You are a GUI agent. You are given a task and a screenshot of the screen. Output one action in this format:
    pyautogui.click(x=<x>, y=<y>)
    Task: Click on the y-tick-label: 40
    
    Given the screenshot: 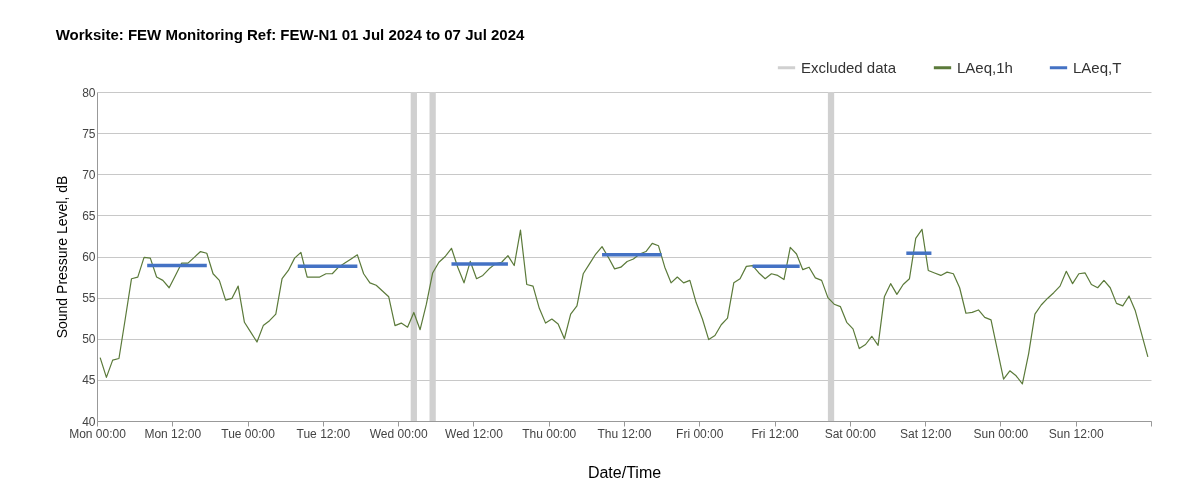 What is the action you would take?
    pyautogui.click(x=89, y=421)
    